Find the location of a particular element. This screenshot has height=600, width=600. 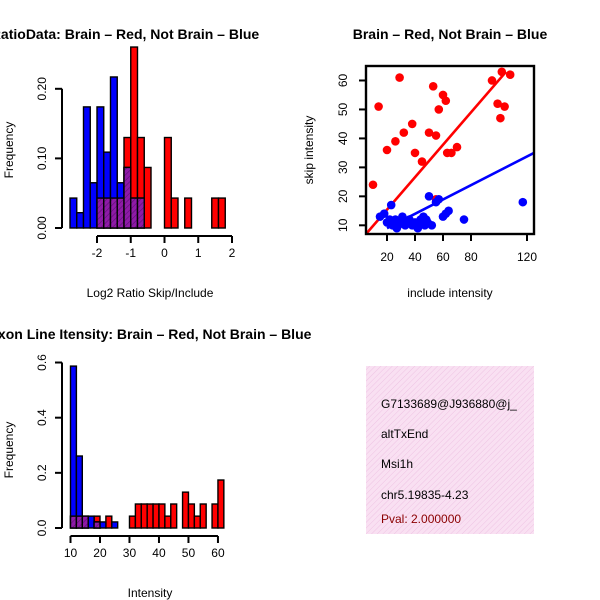

hist-intensity-y-tick-label-2: 0.4 is located at coordinates (42, 417).